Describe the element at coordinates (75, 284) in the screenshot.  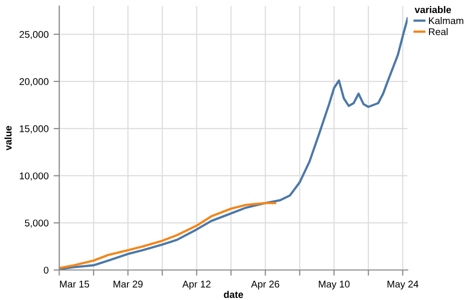
I see `x-tick-label: Mar 15` at that location.